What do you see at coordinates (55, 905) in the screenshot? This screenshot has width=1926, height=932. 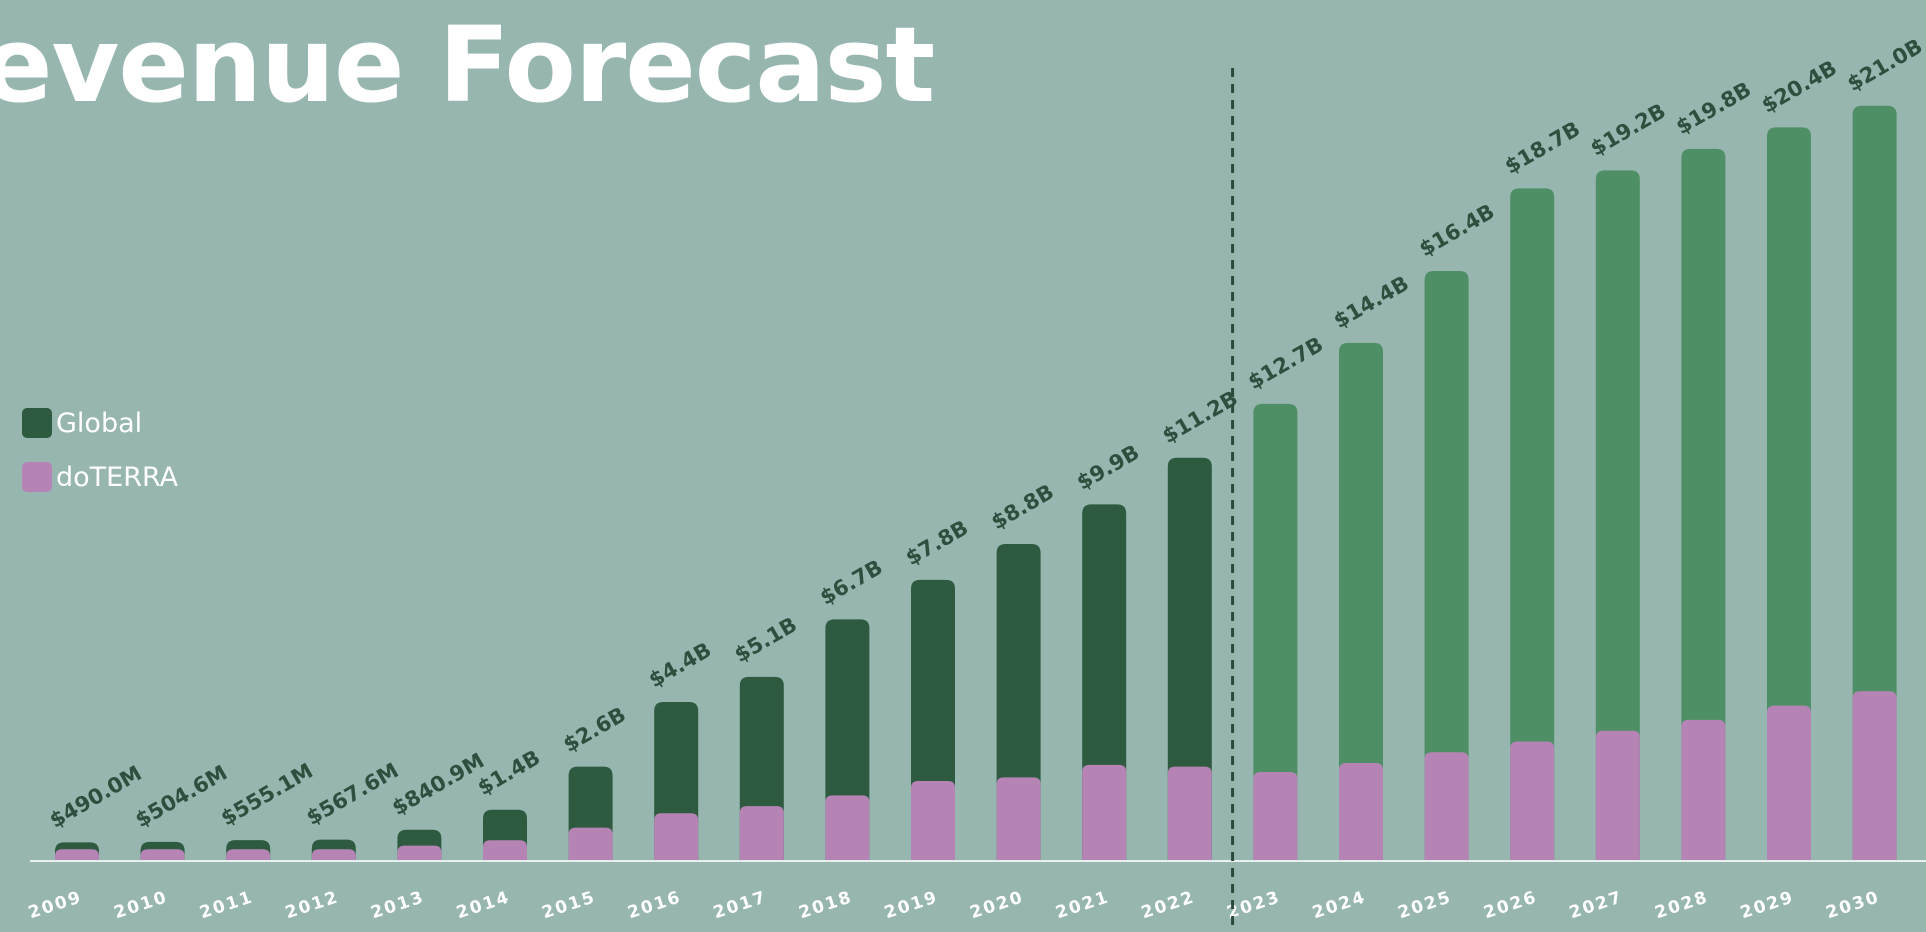 I see `x-tick-label-2009: 2009` at bounding box center [55, 905].